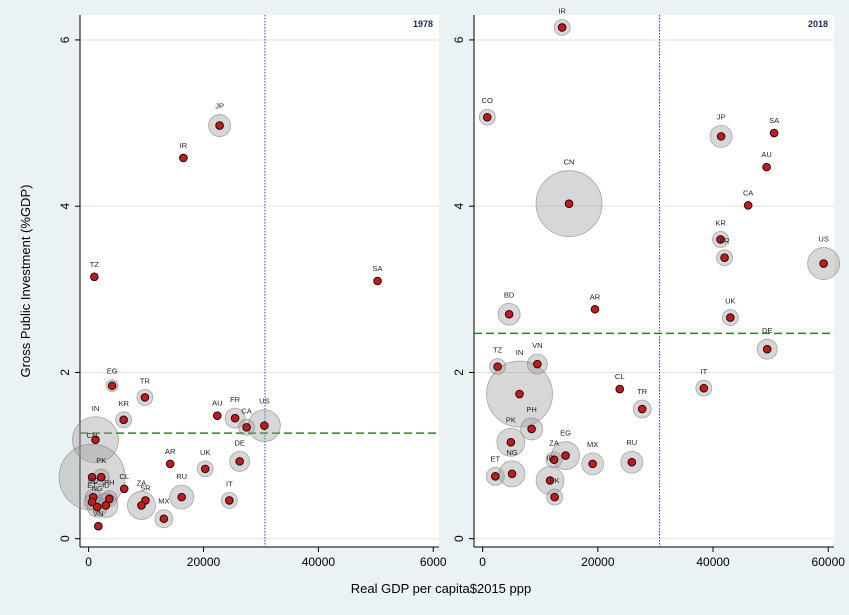 This screenshot has width=849, height=615. What do you see at coordinates (459, 206) in the screenshot?
I see `y-tick-label: 4` at bounding box center [459, 206].